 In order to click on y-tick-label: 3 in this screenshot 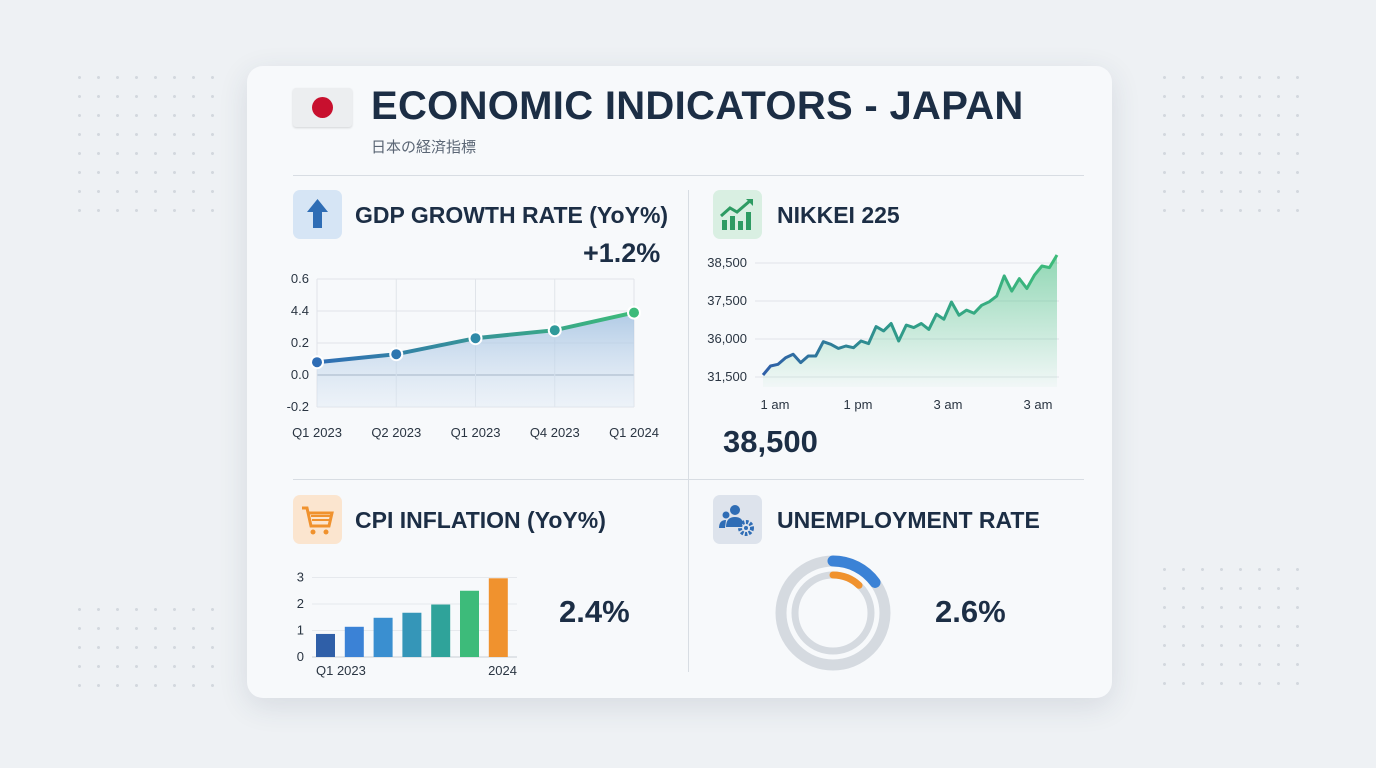, I will do `click(300, 577)`.